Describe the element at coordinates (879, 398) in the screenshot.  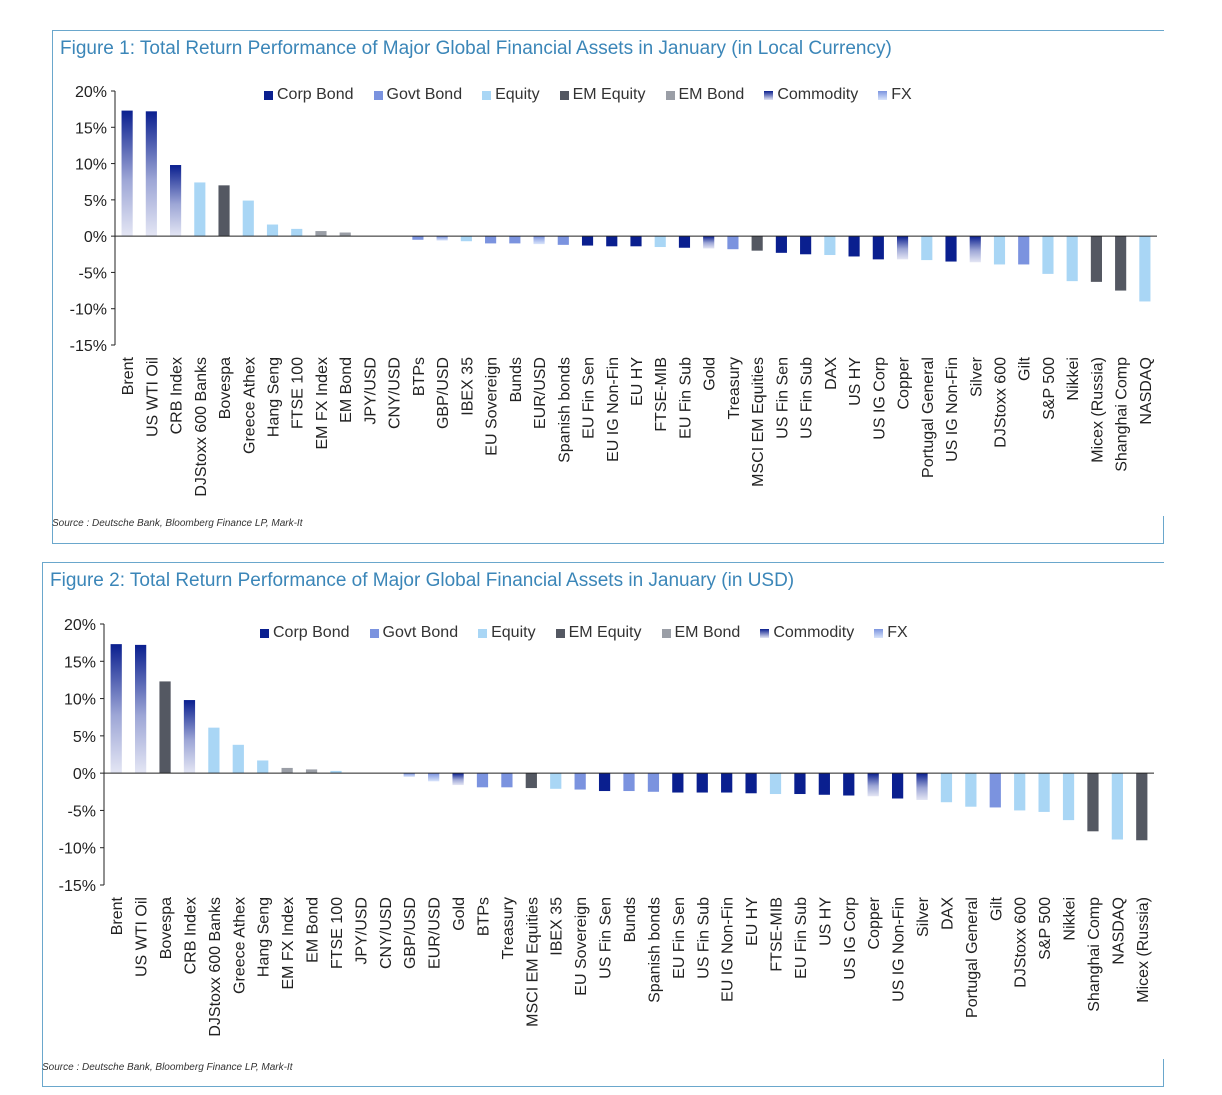
I see `x-tick-label: US IG Corp` at that location.